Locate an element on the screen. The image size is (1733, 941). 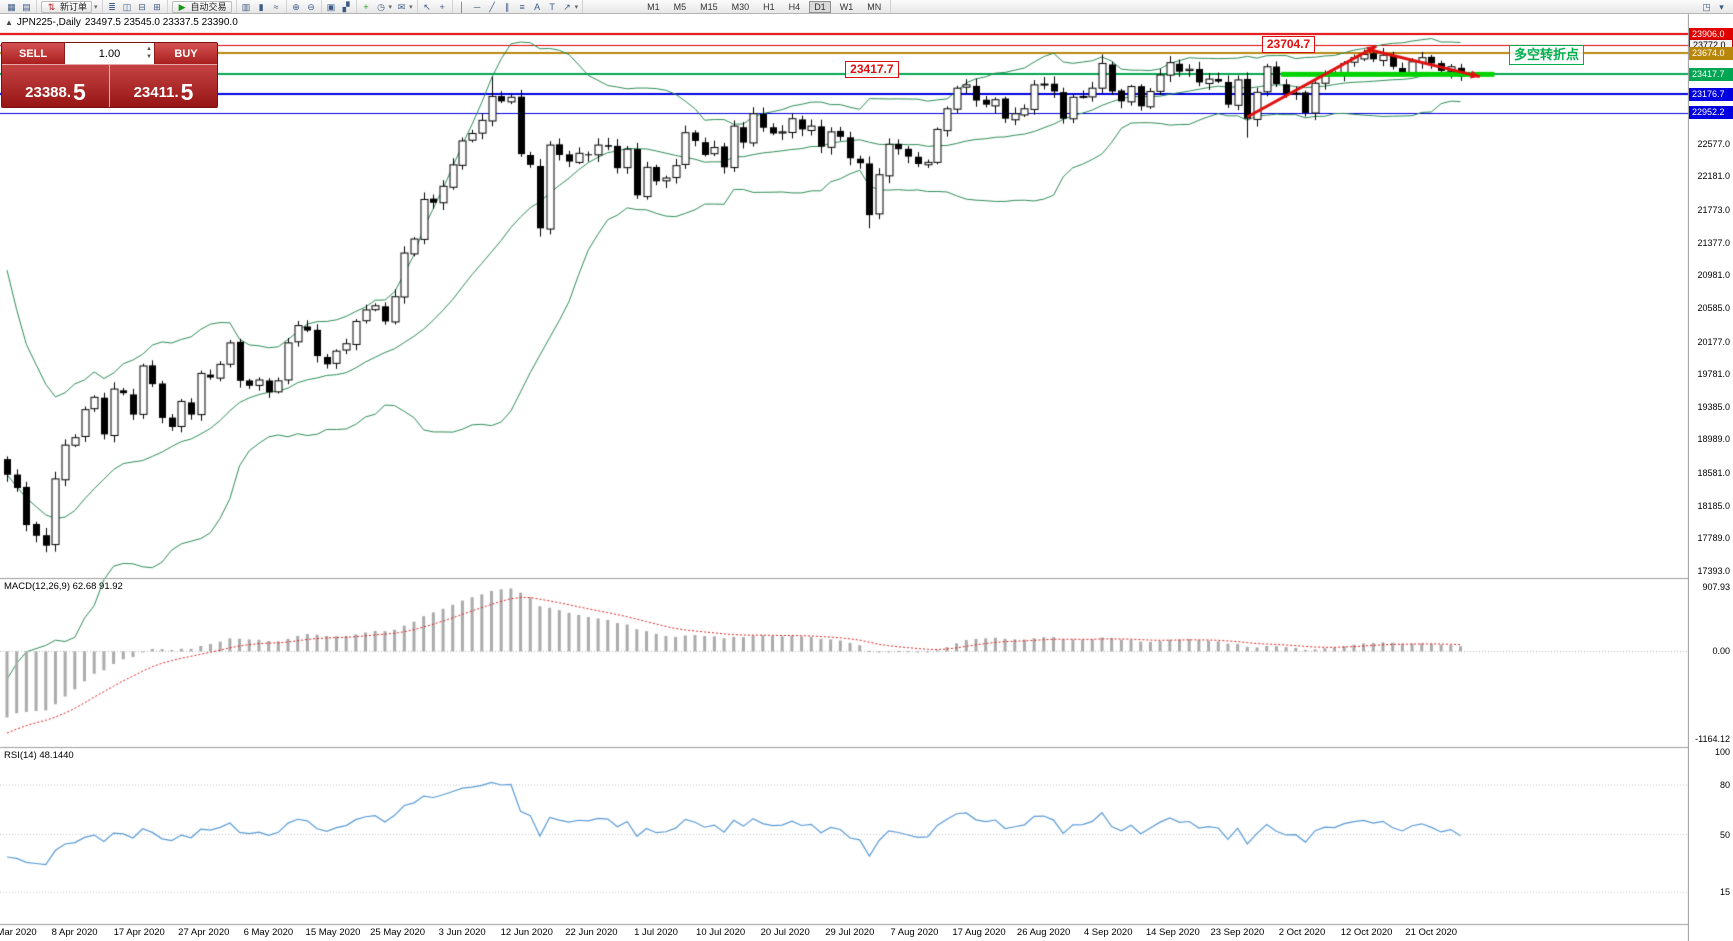
annotation-turning-point: 多空转折点 is located at coordinates (1546, 55).